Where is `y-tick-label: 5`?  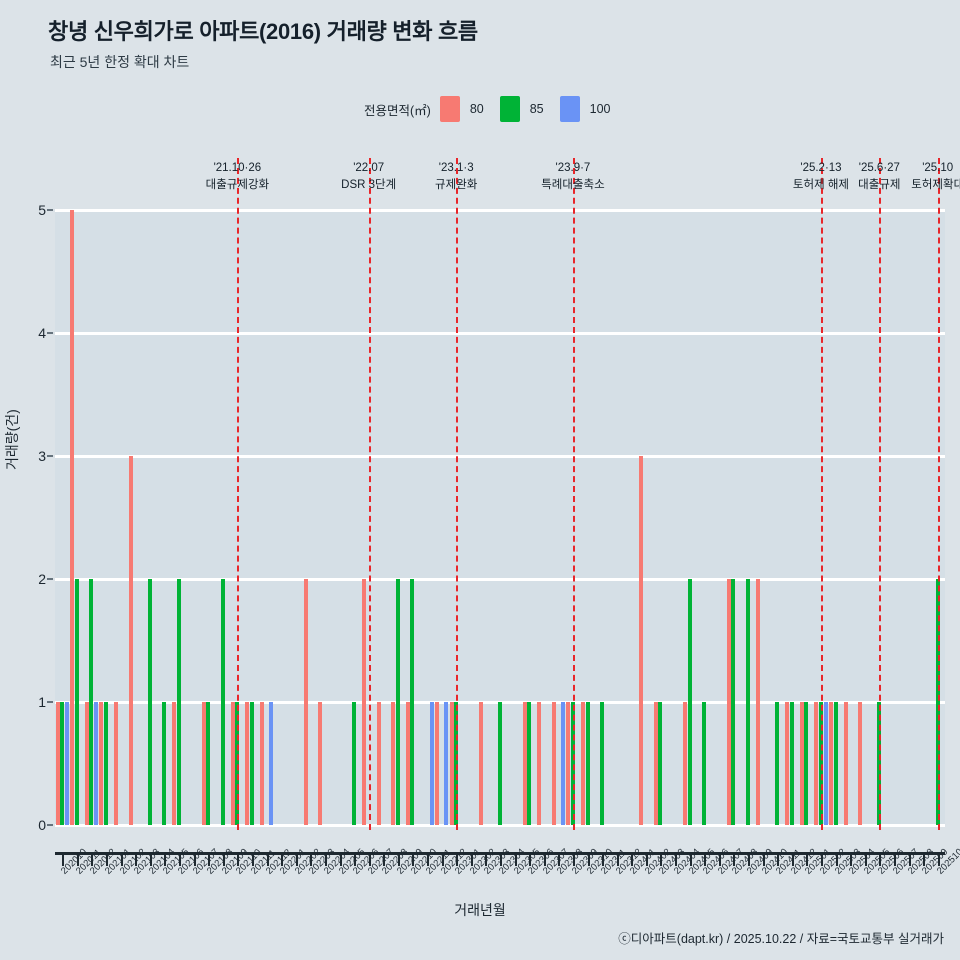 y-tick-label: 5 is located at coordinates (42, 210).